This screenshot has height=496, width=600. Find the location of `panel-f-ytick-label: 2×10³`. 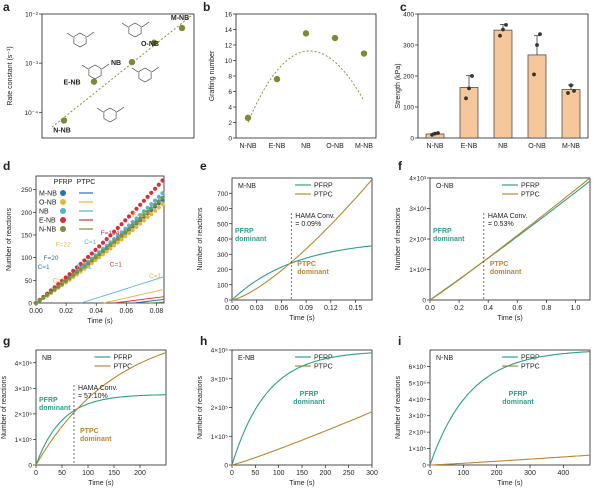

panel-f-ytick-label: 2×10³ is located at coordinates (418, 240).